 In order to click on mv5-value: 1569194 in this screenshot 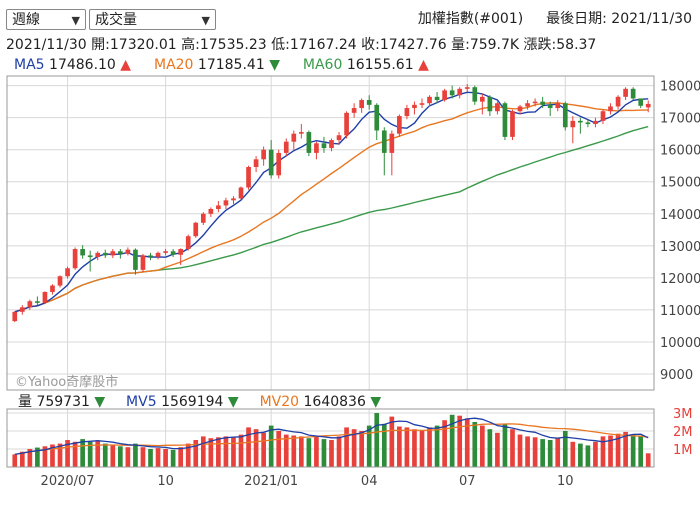, I will do `click(192, 402)`.